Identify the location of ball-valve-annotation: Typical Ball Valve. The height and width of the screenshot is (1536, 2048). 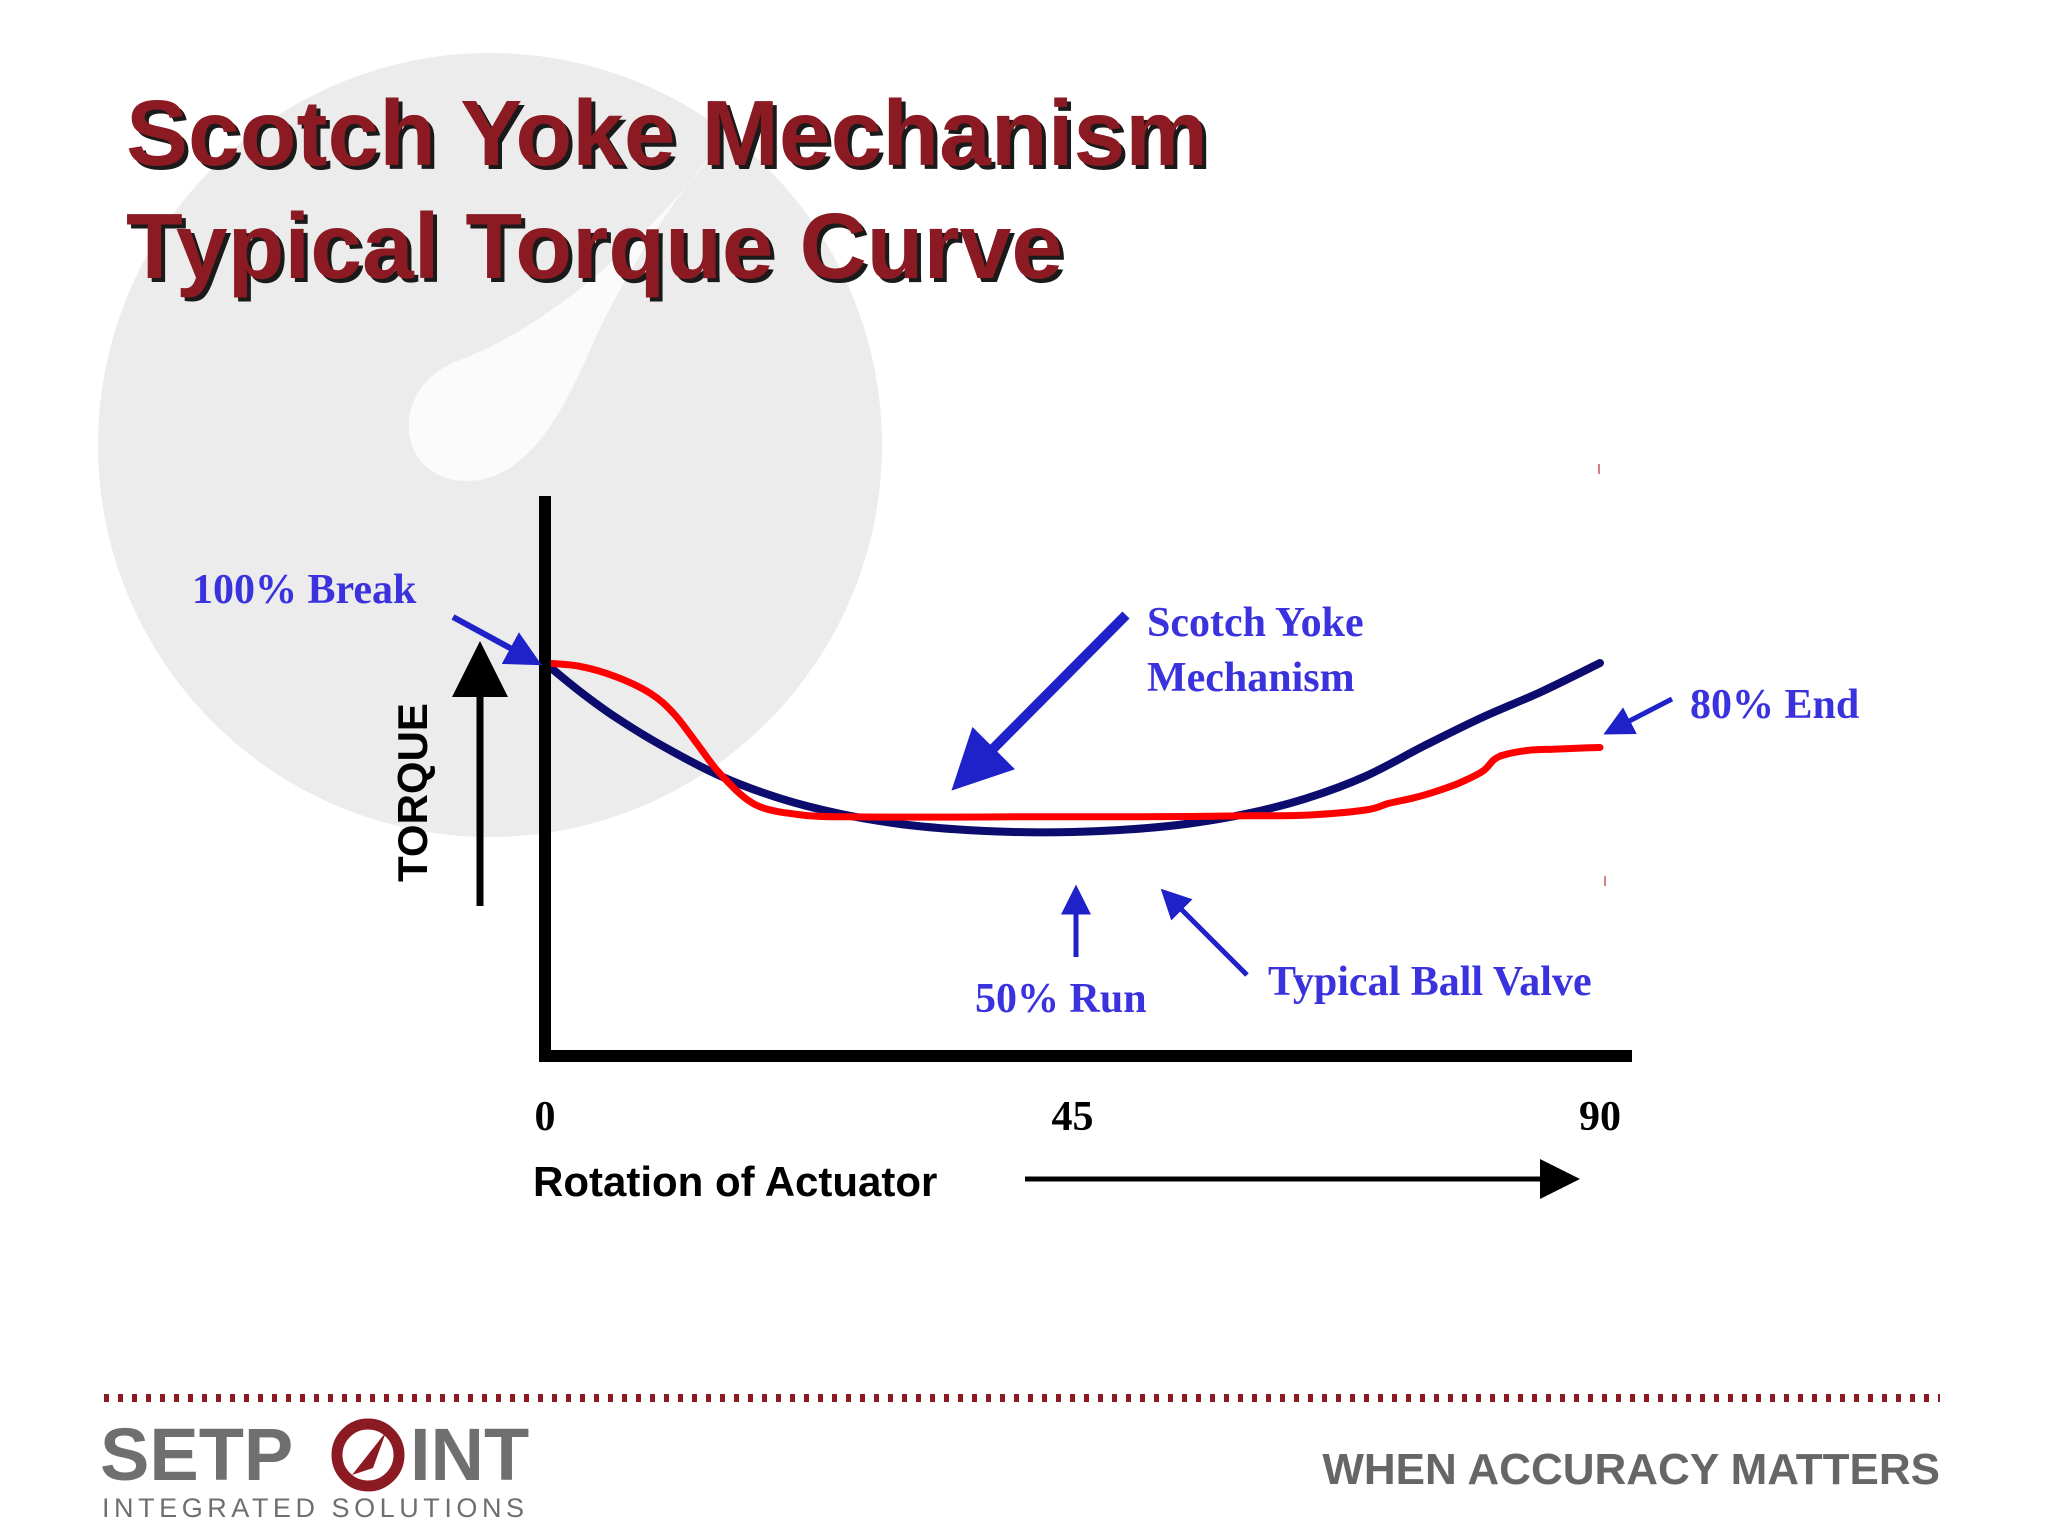
(1430, 982).